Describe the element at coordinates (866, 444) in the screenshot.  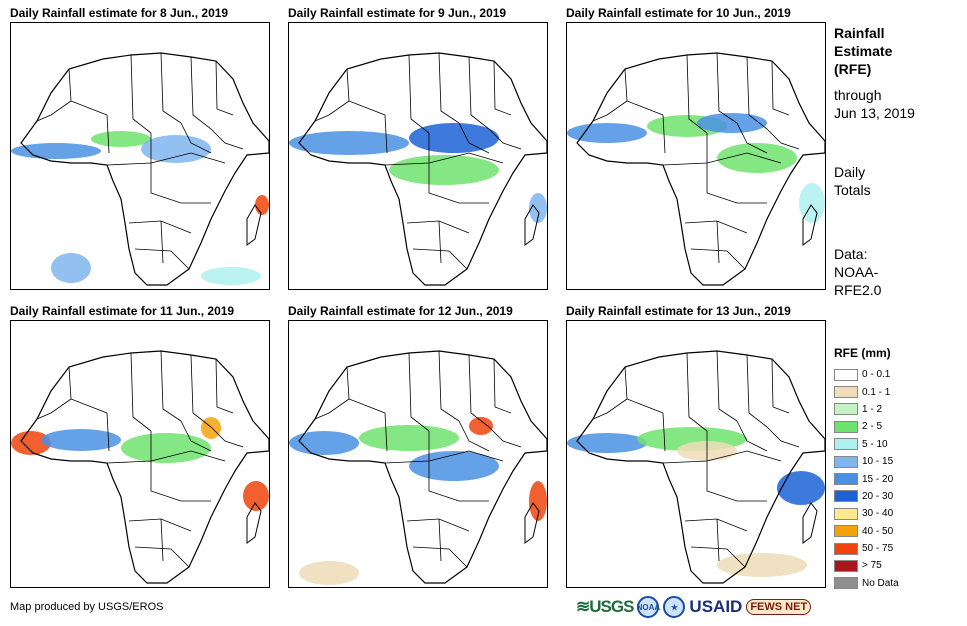
I see `legend-item: 5 - 10` at that location.